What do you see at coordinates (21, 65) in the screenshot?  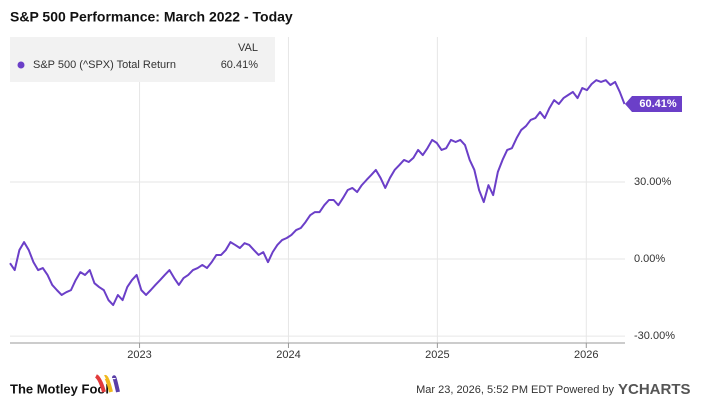 I see `legend-marker` at bounding box center [21, 65].